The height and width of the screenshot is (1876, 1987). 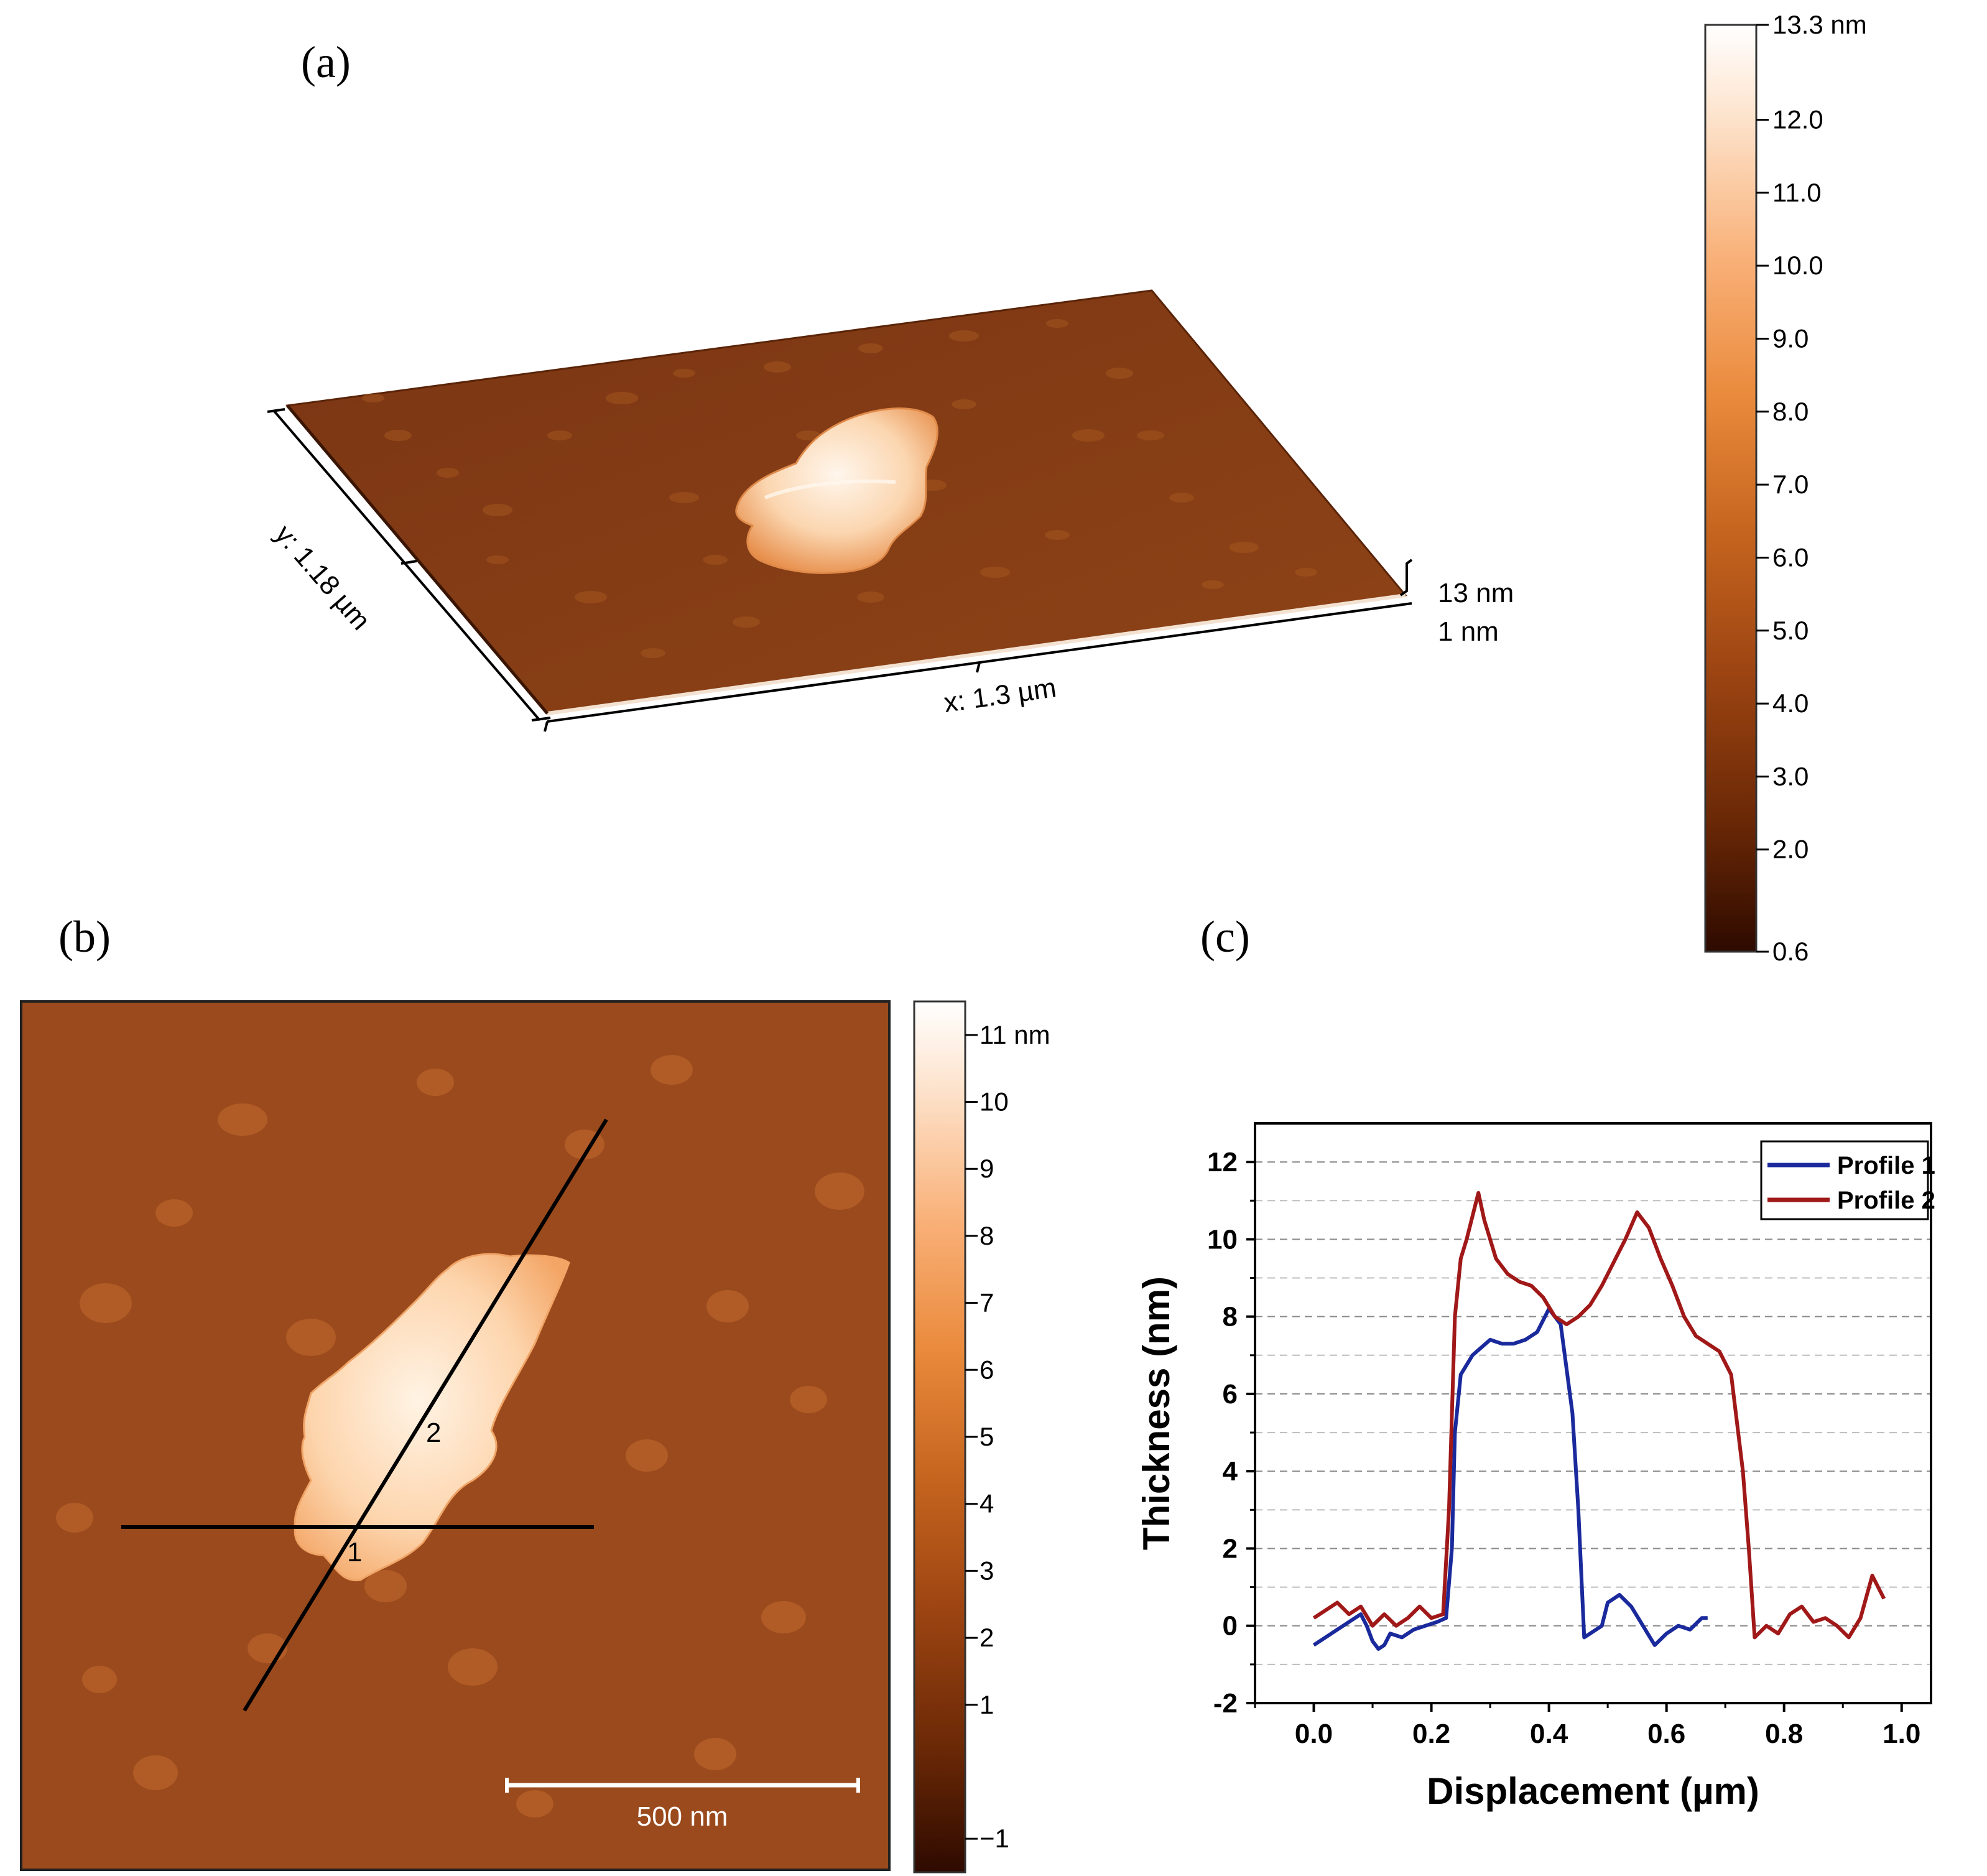 I want to click on afm-3d-y-axis, so click(x=406, y=565).